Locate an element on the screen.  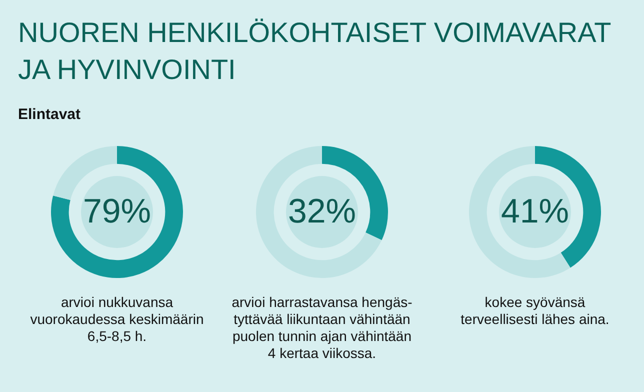
data-label: 32% is located at coordinates (322, 211).